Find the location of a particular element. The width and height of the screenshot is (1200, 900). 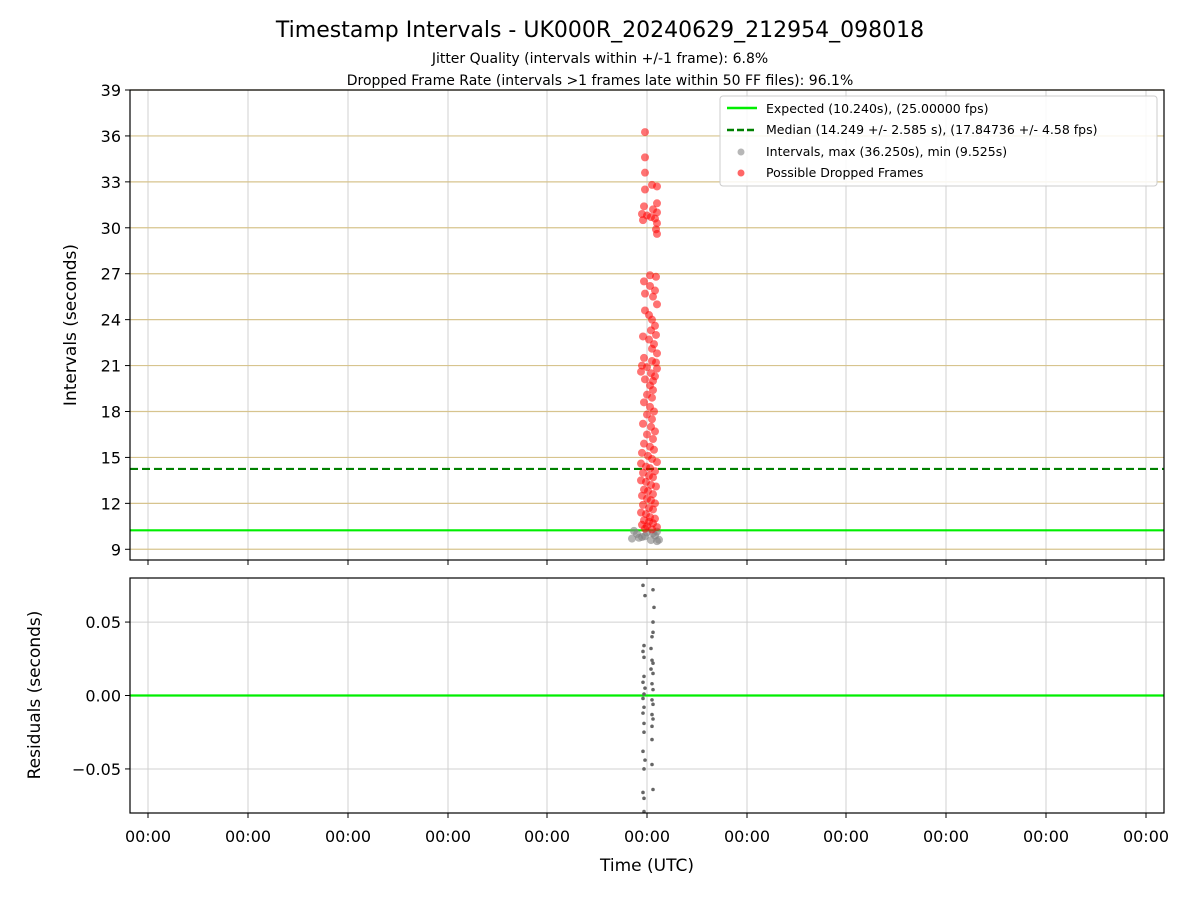

intervals-points is located at coordinates (645, 337).